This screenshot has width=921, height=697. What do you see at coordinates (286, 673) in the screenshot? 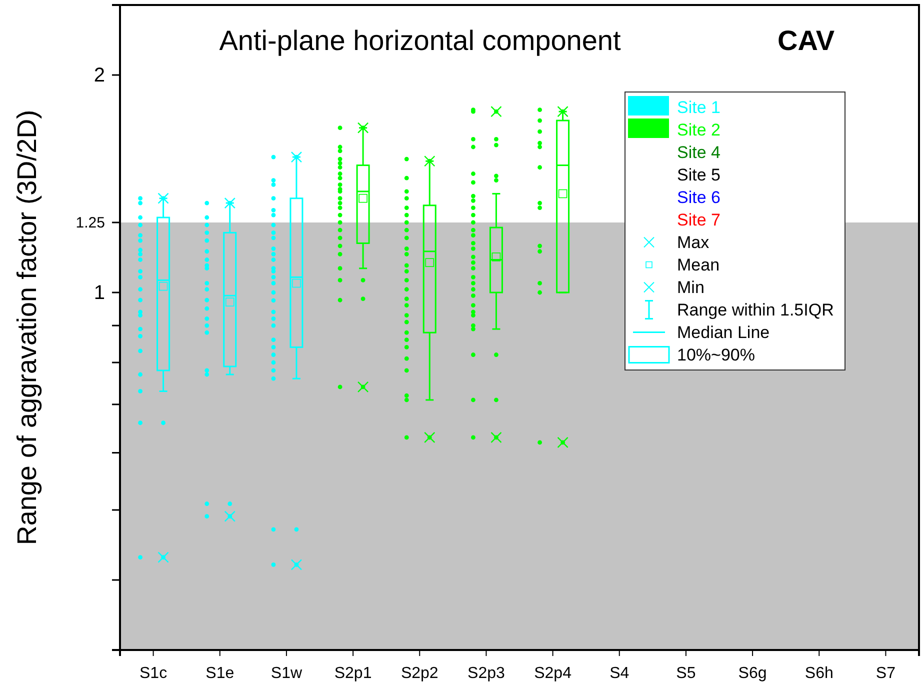
I see `x-tick-label: S1w` at bounding box center [286, 673].